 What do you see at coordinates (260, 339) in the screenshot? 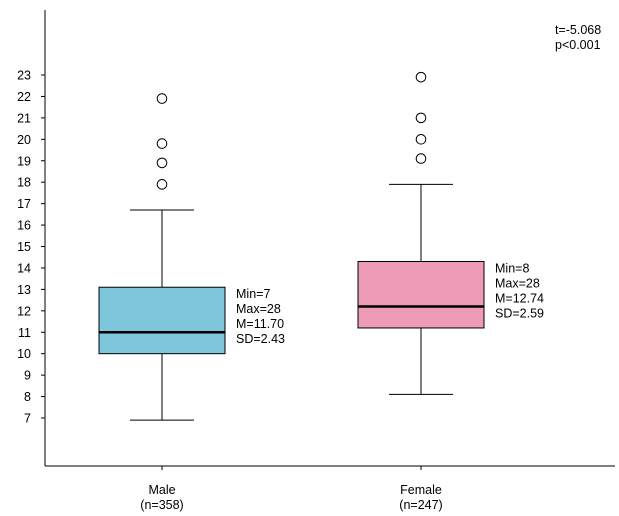
I see `stat-label: SD=2.43` at bounding box center [260, 339].